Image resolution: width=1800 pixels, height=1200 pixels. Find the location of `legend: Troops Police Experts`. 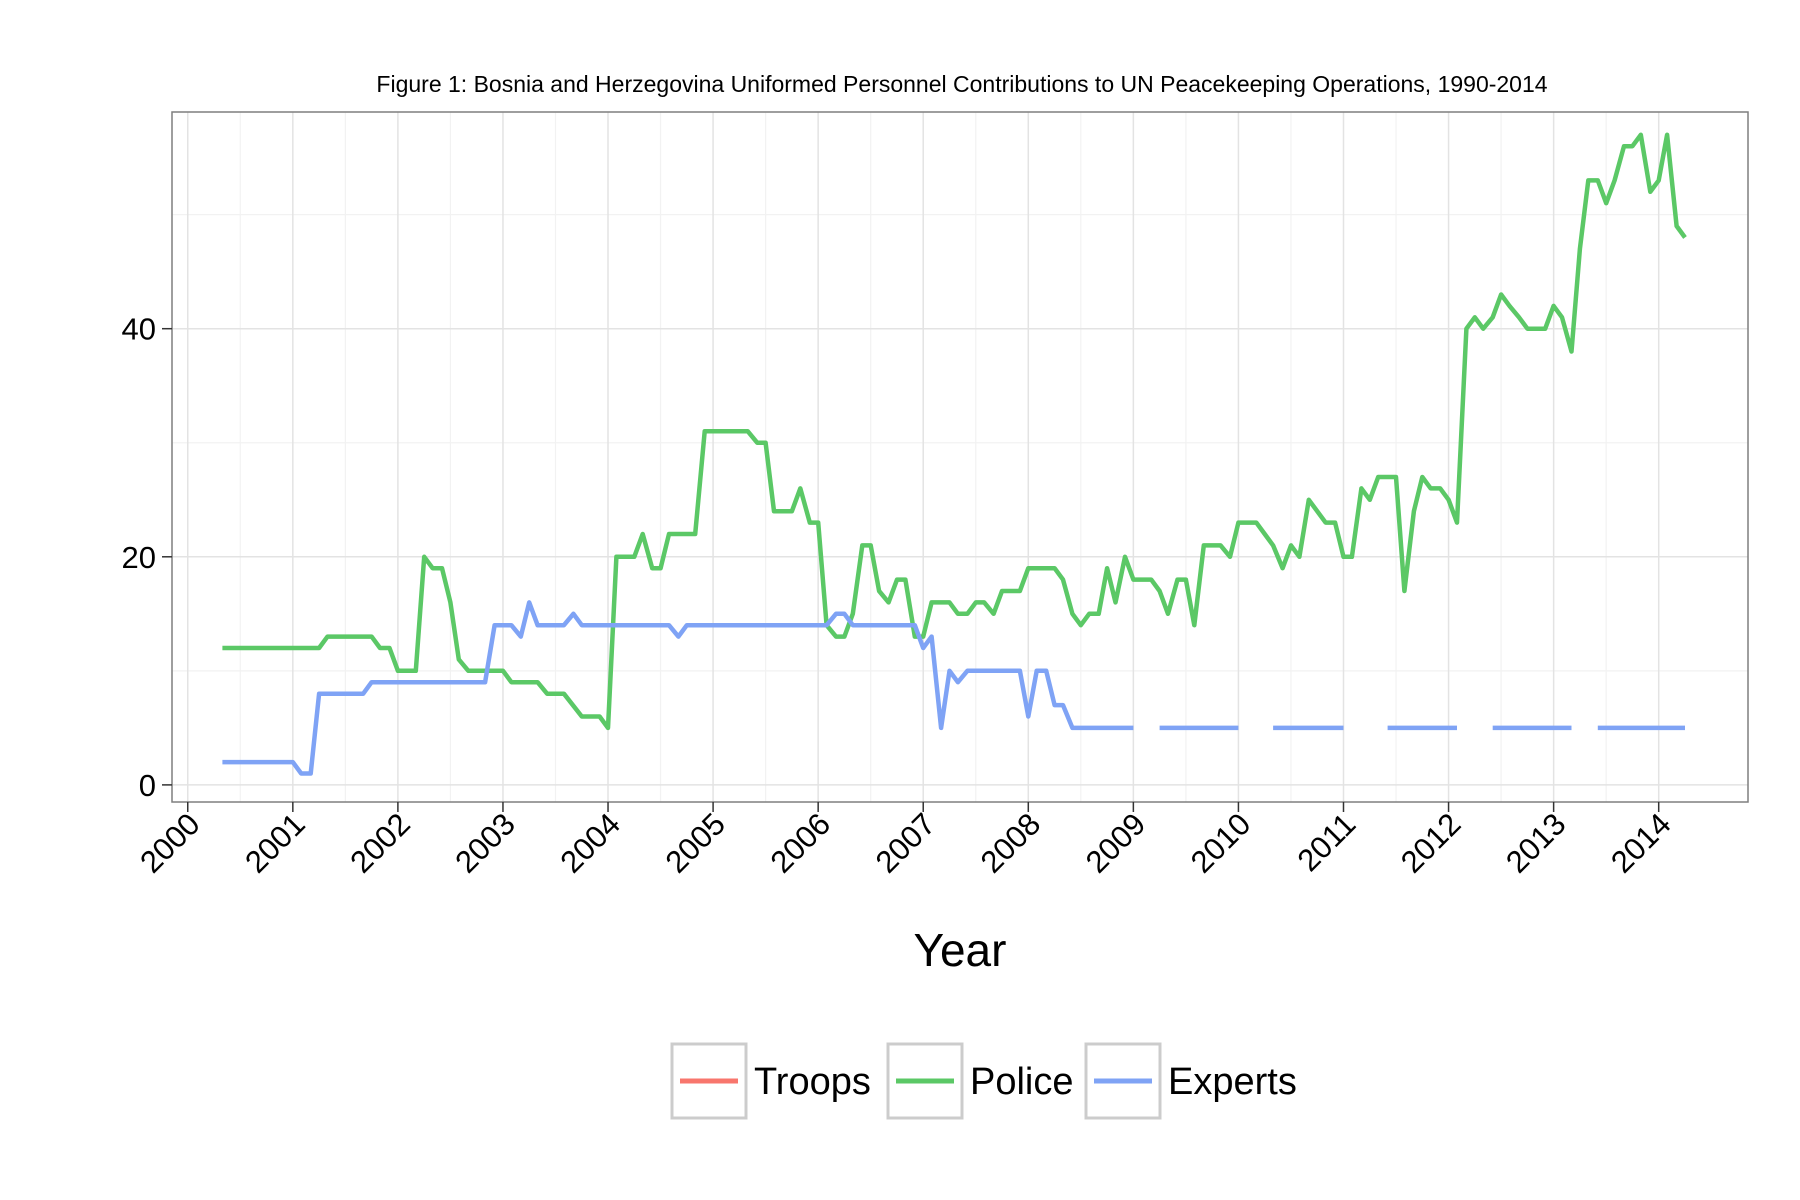

legend: Troops Police Experts is located at coordinates (983, 1081).